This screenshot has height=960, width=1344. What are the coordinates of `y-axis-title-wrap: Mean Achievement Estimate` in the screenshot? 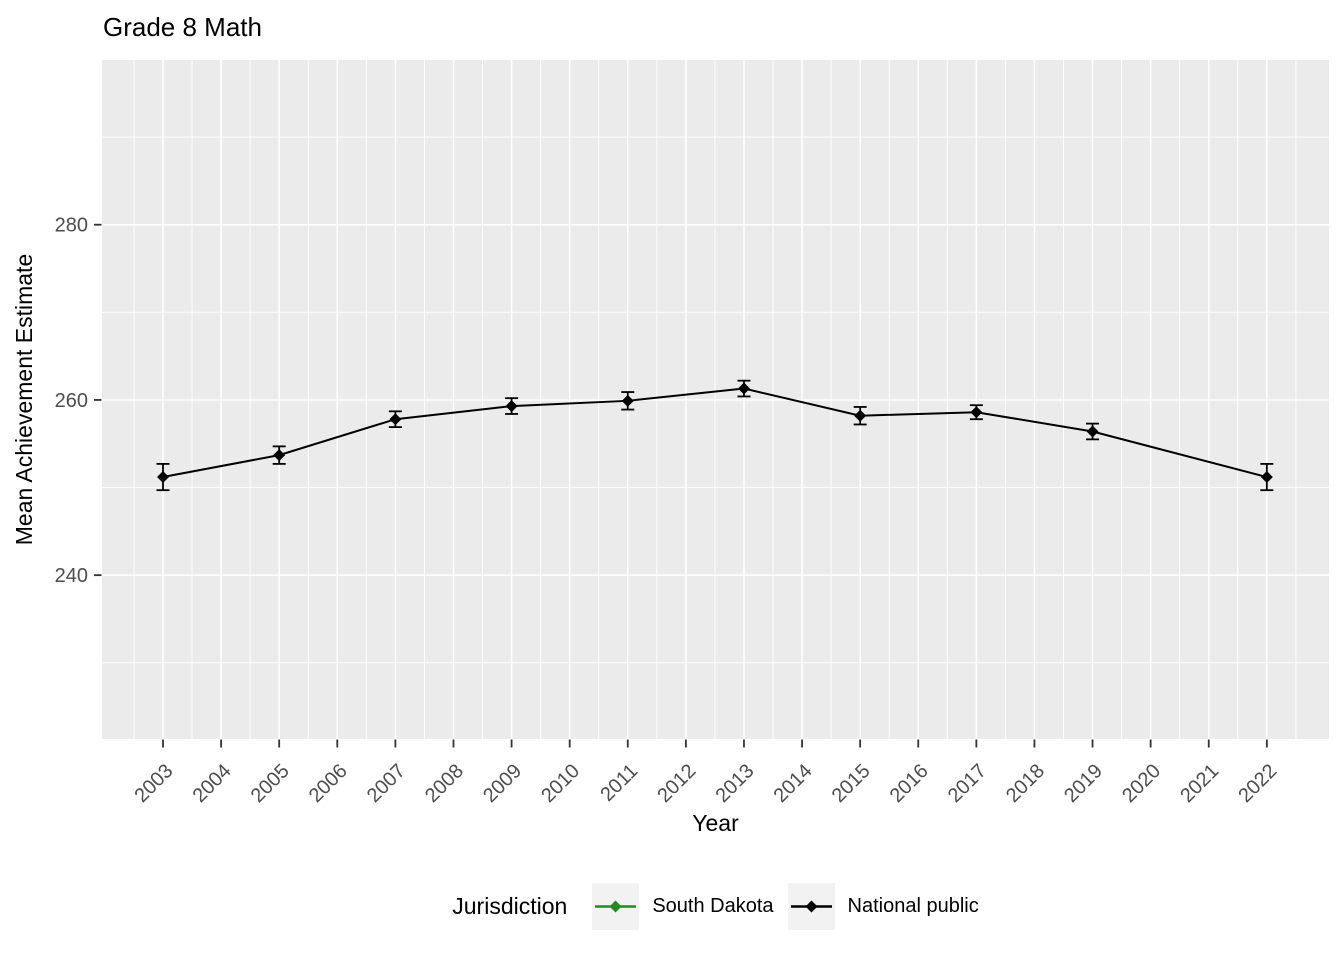 It's located at (25, 399).